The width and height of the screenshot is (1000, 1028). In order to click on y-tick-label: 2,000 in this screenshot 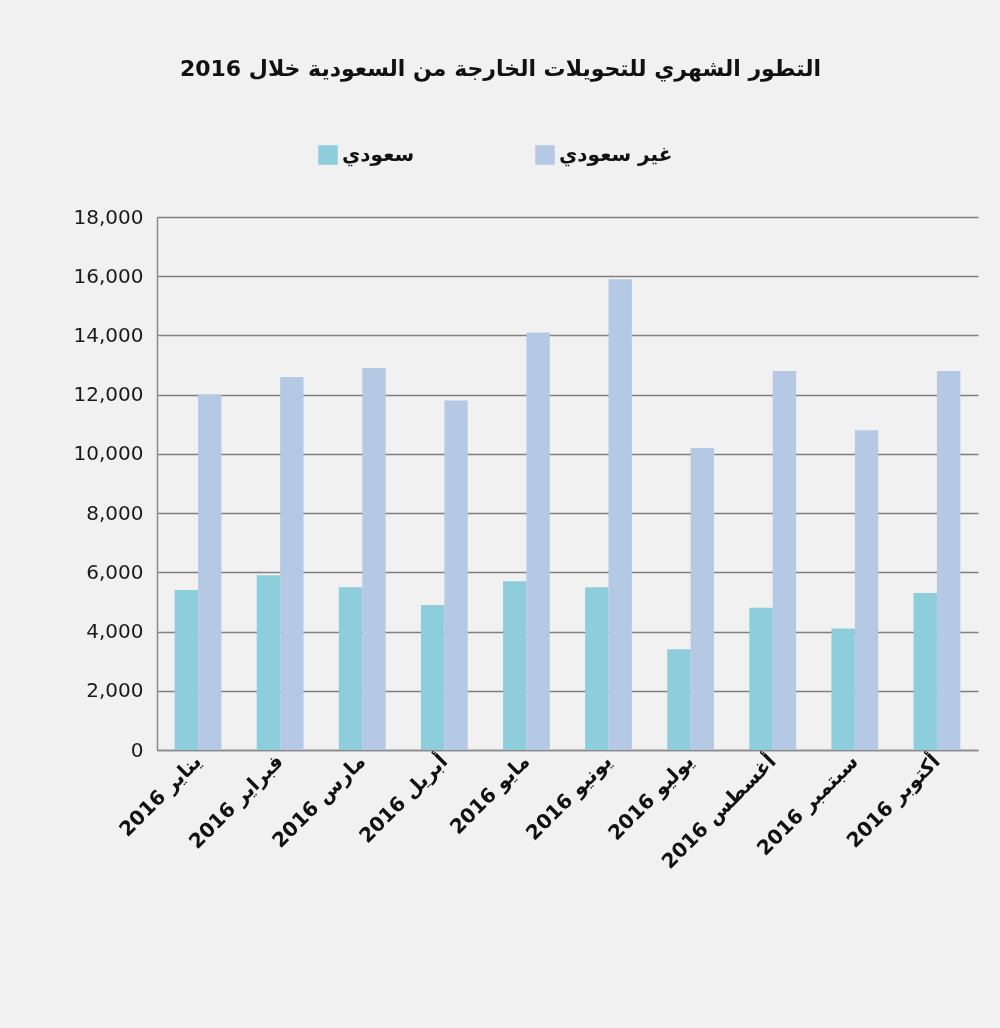, I will do `click(115, 690)`.